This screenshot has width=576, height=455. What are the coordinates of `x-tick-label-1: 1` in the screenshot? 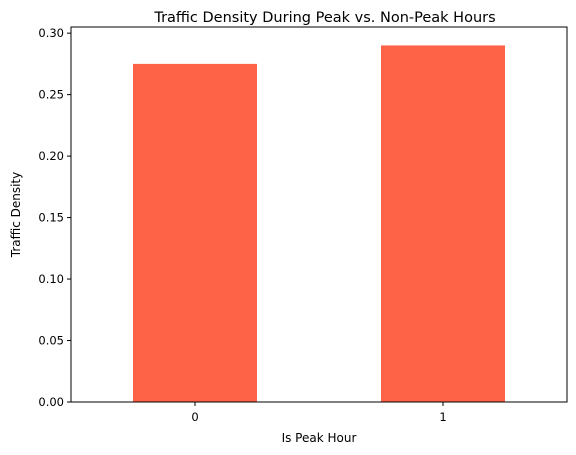 It's located at (442, 417).